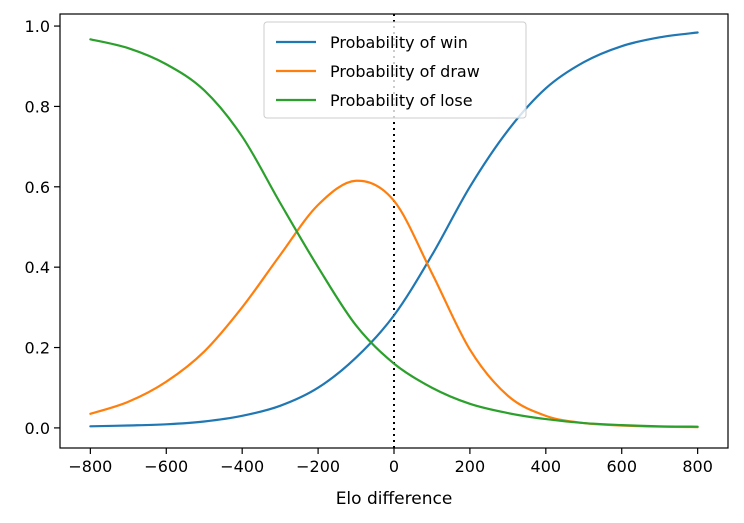 Image resolution: width=744 pixels, height=523 pixels. Describe the element at coordinates (697, 466) in the screenshot. I see `x-tick-label: 800` at that location.